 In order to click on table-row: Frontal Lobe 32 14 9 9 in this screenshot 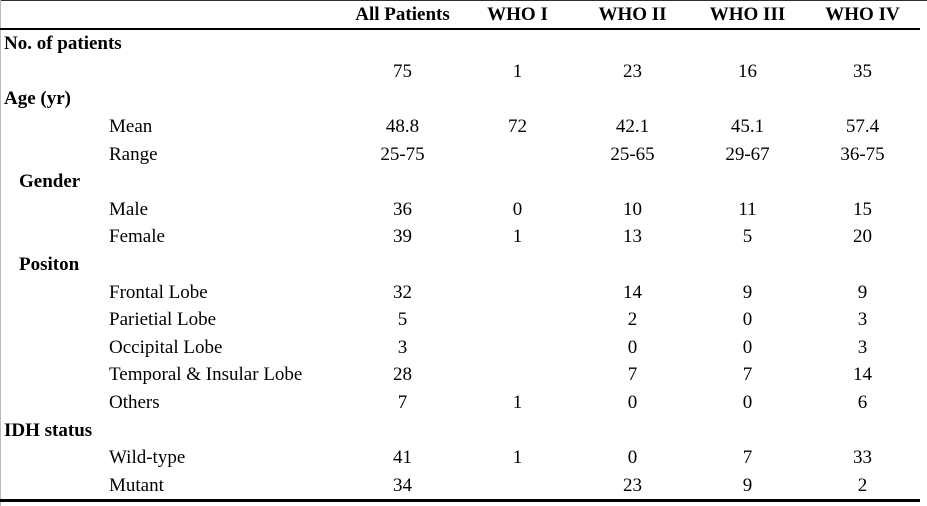, I will do `click(460, 292)`.